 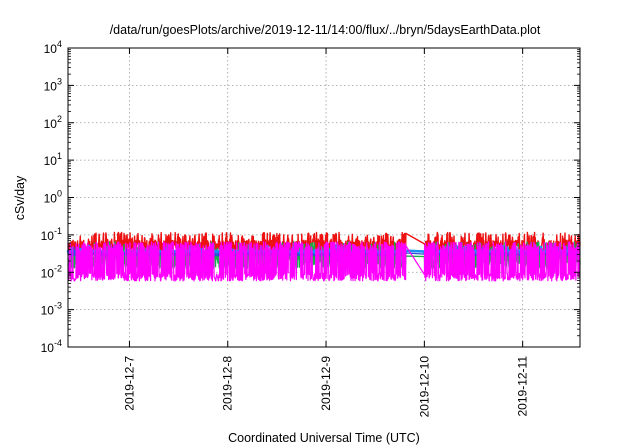 What do you see at coordinates (20, 197) in the screenshot?
I see `y-axis-label: cSv/day` at bounding box center [20, 197].